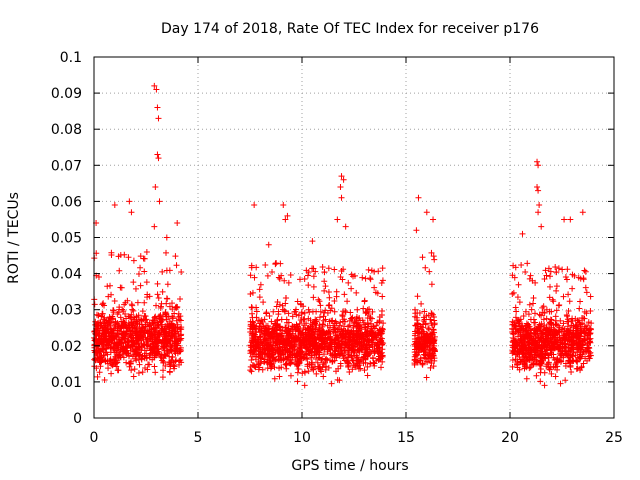  Describe the element at coordinates (66, 166) in the screenshot. I see `y-tick-label: 0.07` at that location.